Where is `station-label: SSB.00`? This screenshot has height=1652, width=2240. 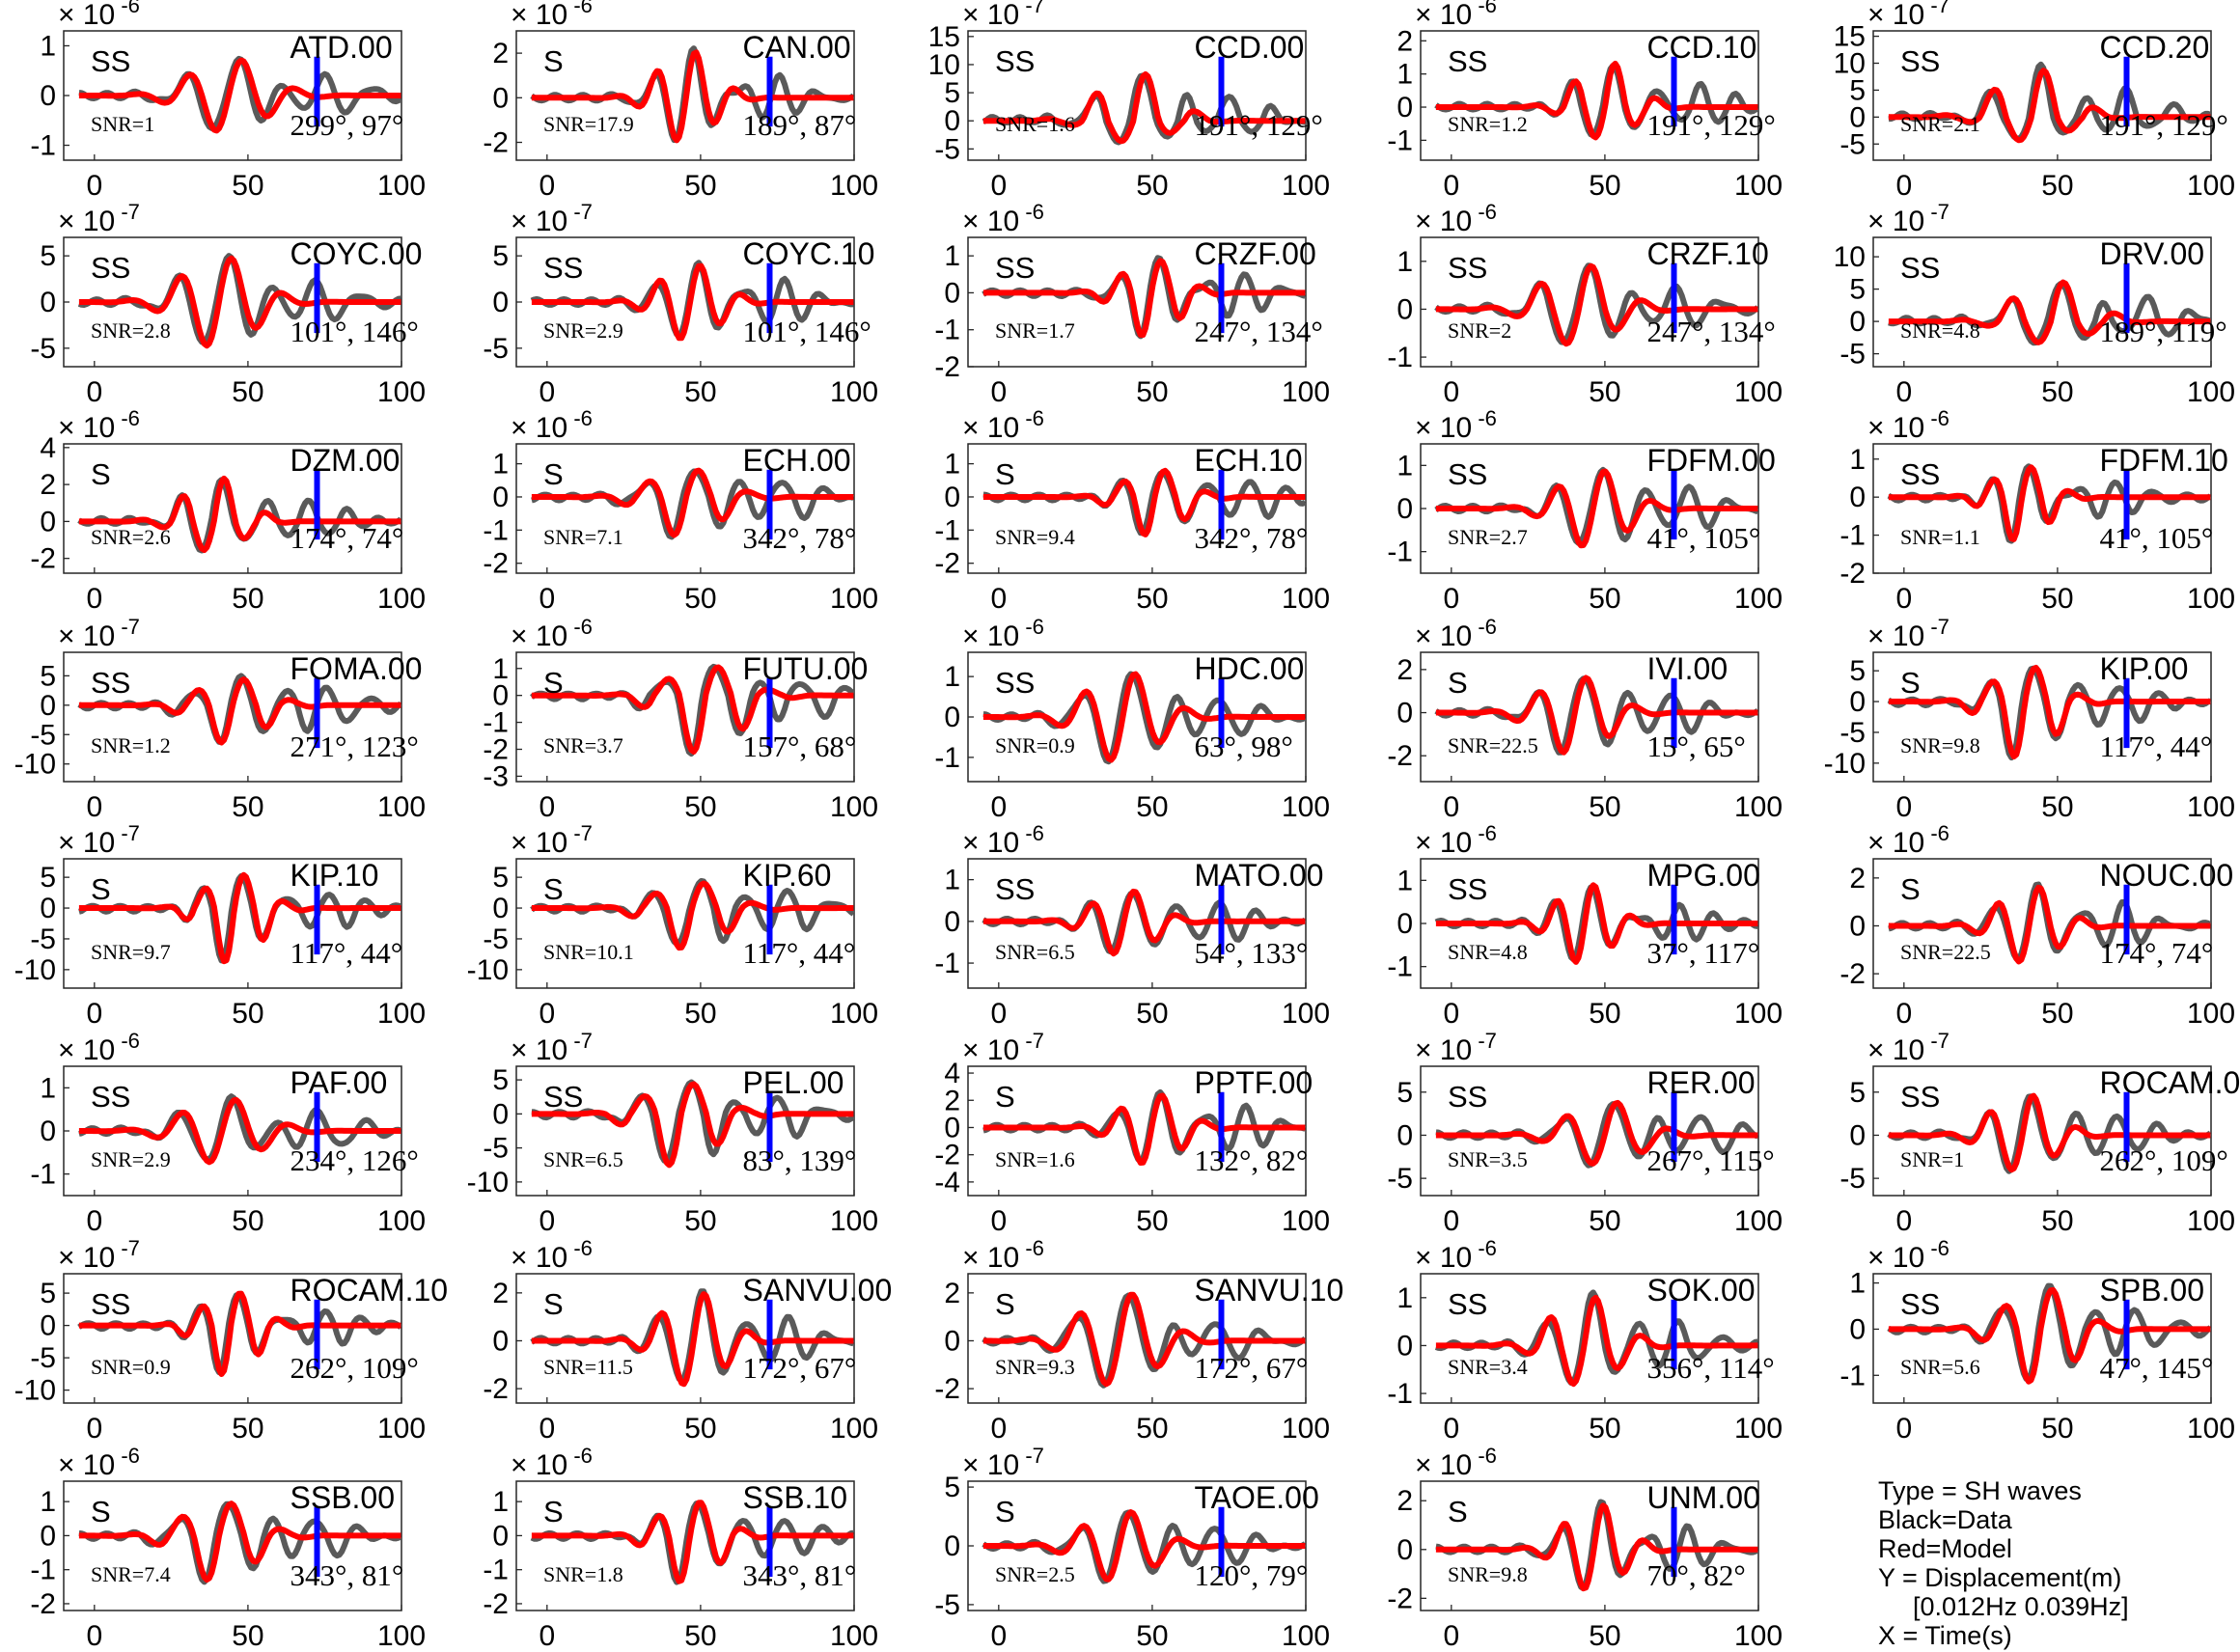
station-label: SSB.00 is located at coordinates (343, 1497).